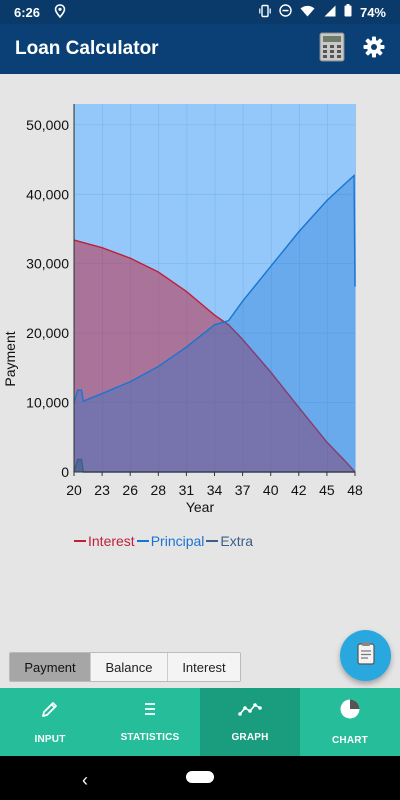  I want to click on toggle-interest: Interest, so click(204, 667).